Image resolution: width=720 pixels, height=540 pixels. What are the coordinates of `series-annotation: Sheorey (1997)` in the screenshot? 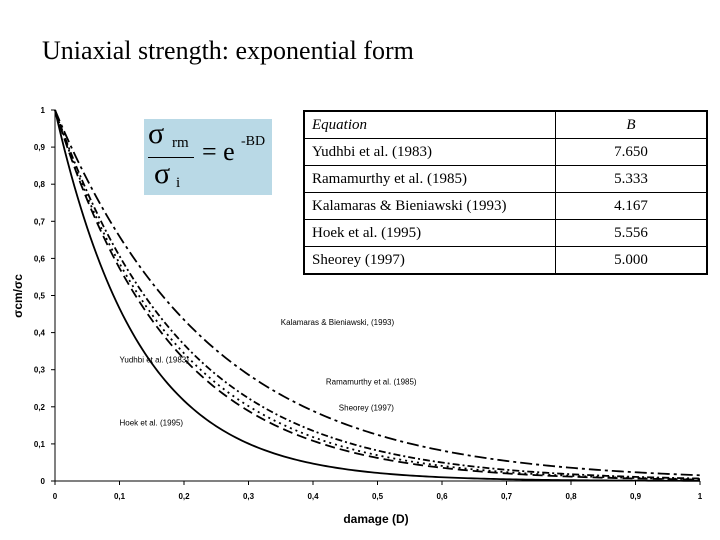 It's located at (366, 408).